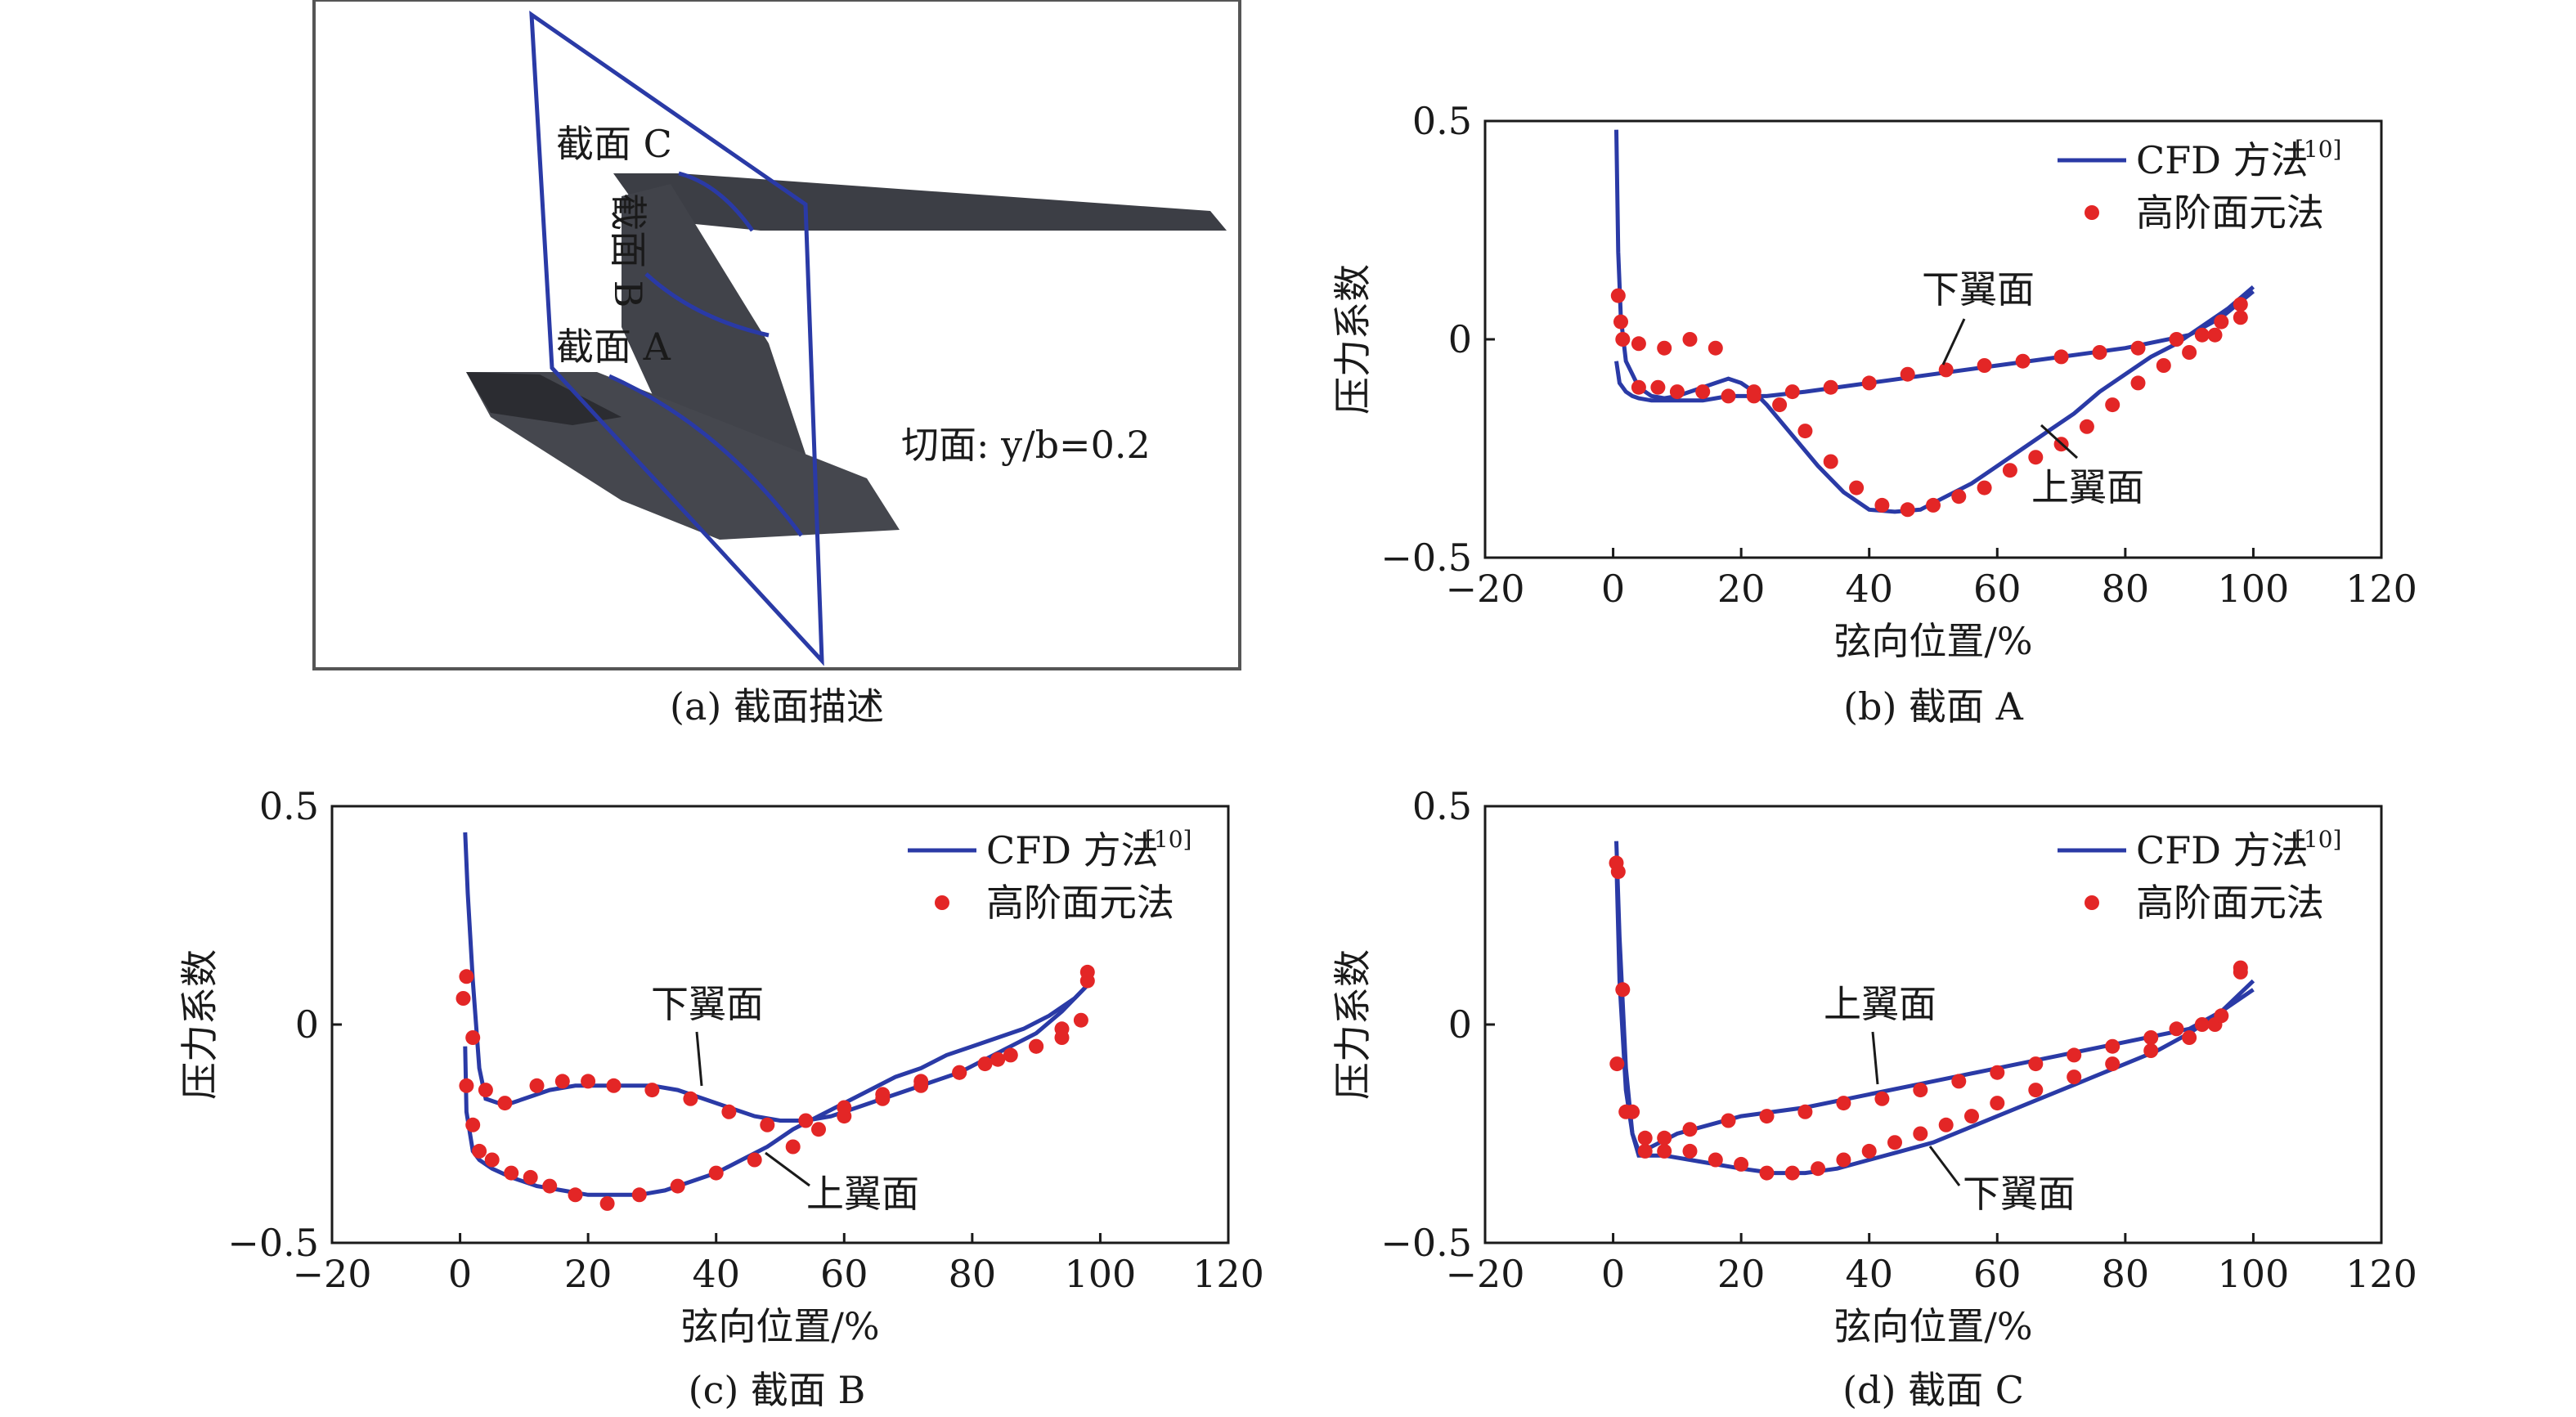 The width and height of the screenshot is (2576, 1417). What do you see at coordinates (777, 1390) in the screenshot?
I see `caption: (c) 截面 B` at bounding box center [777, 1390].